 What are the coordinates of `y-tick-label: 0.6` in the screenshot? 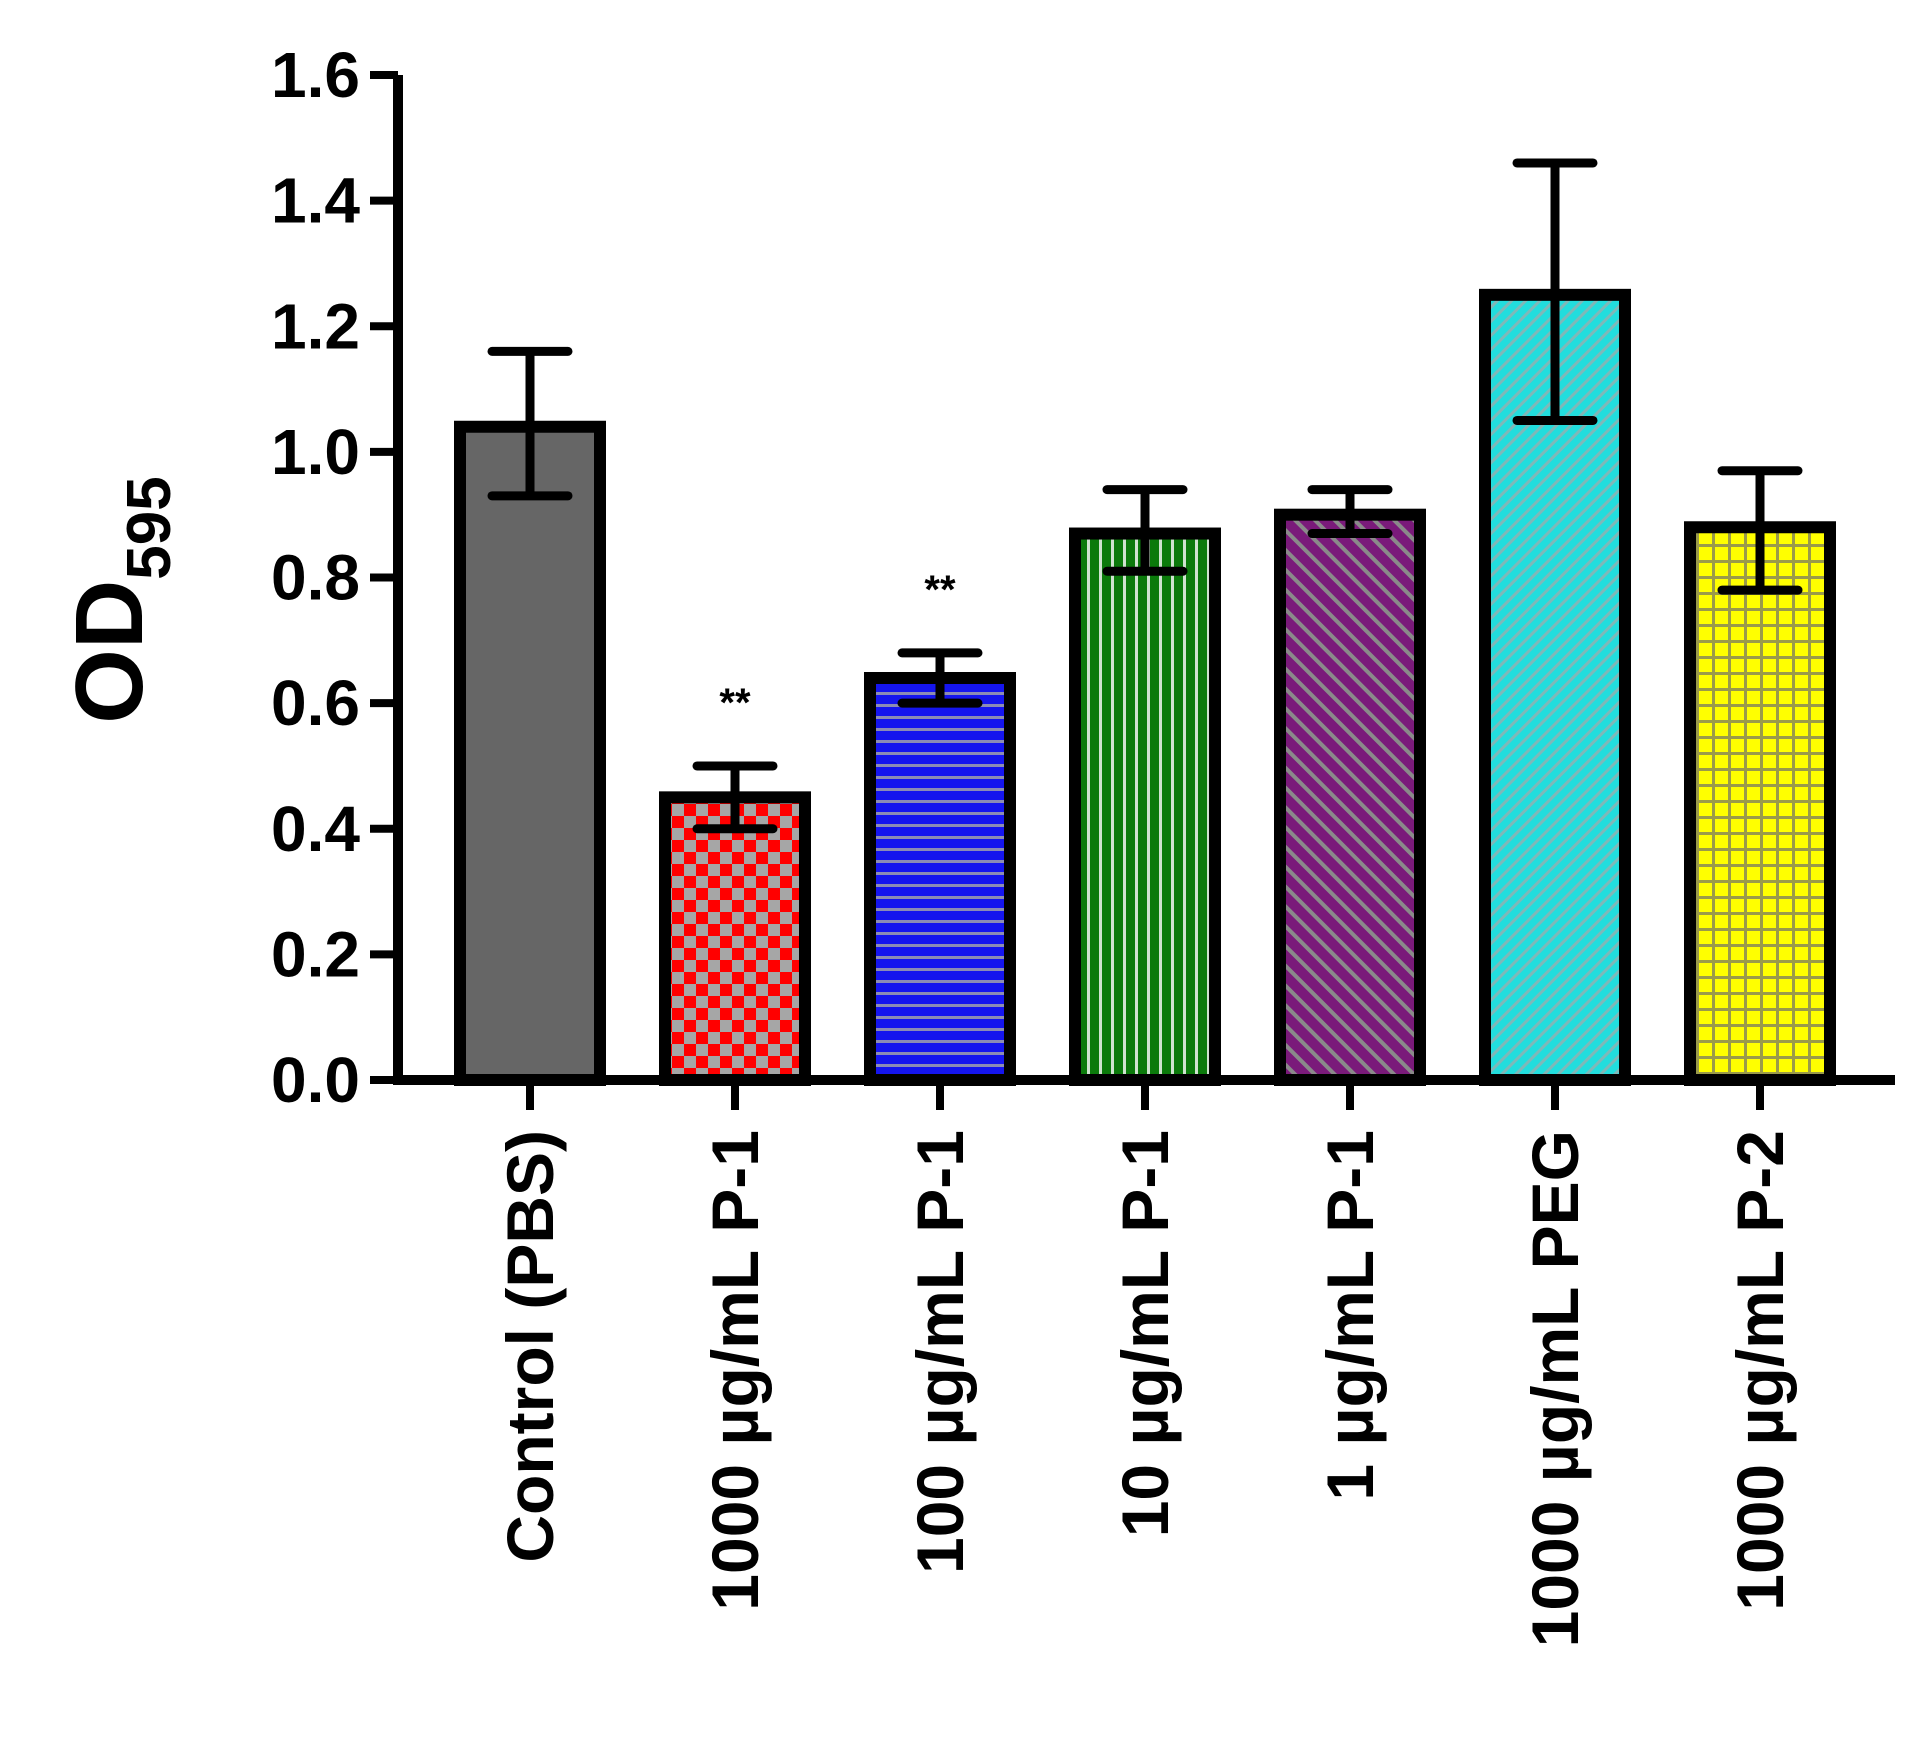 It's located at (315, 703).